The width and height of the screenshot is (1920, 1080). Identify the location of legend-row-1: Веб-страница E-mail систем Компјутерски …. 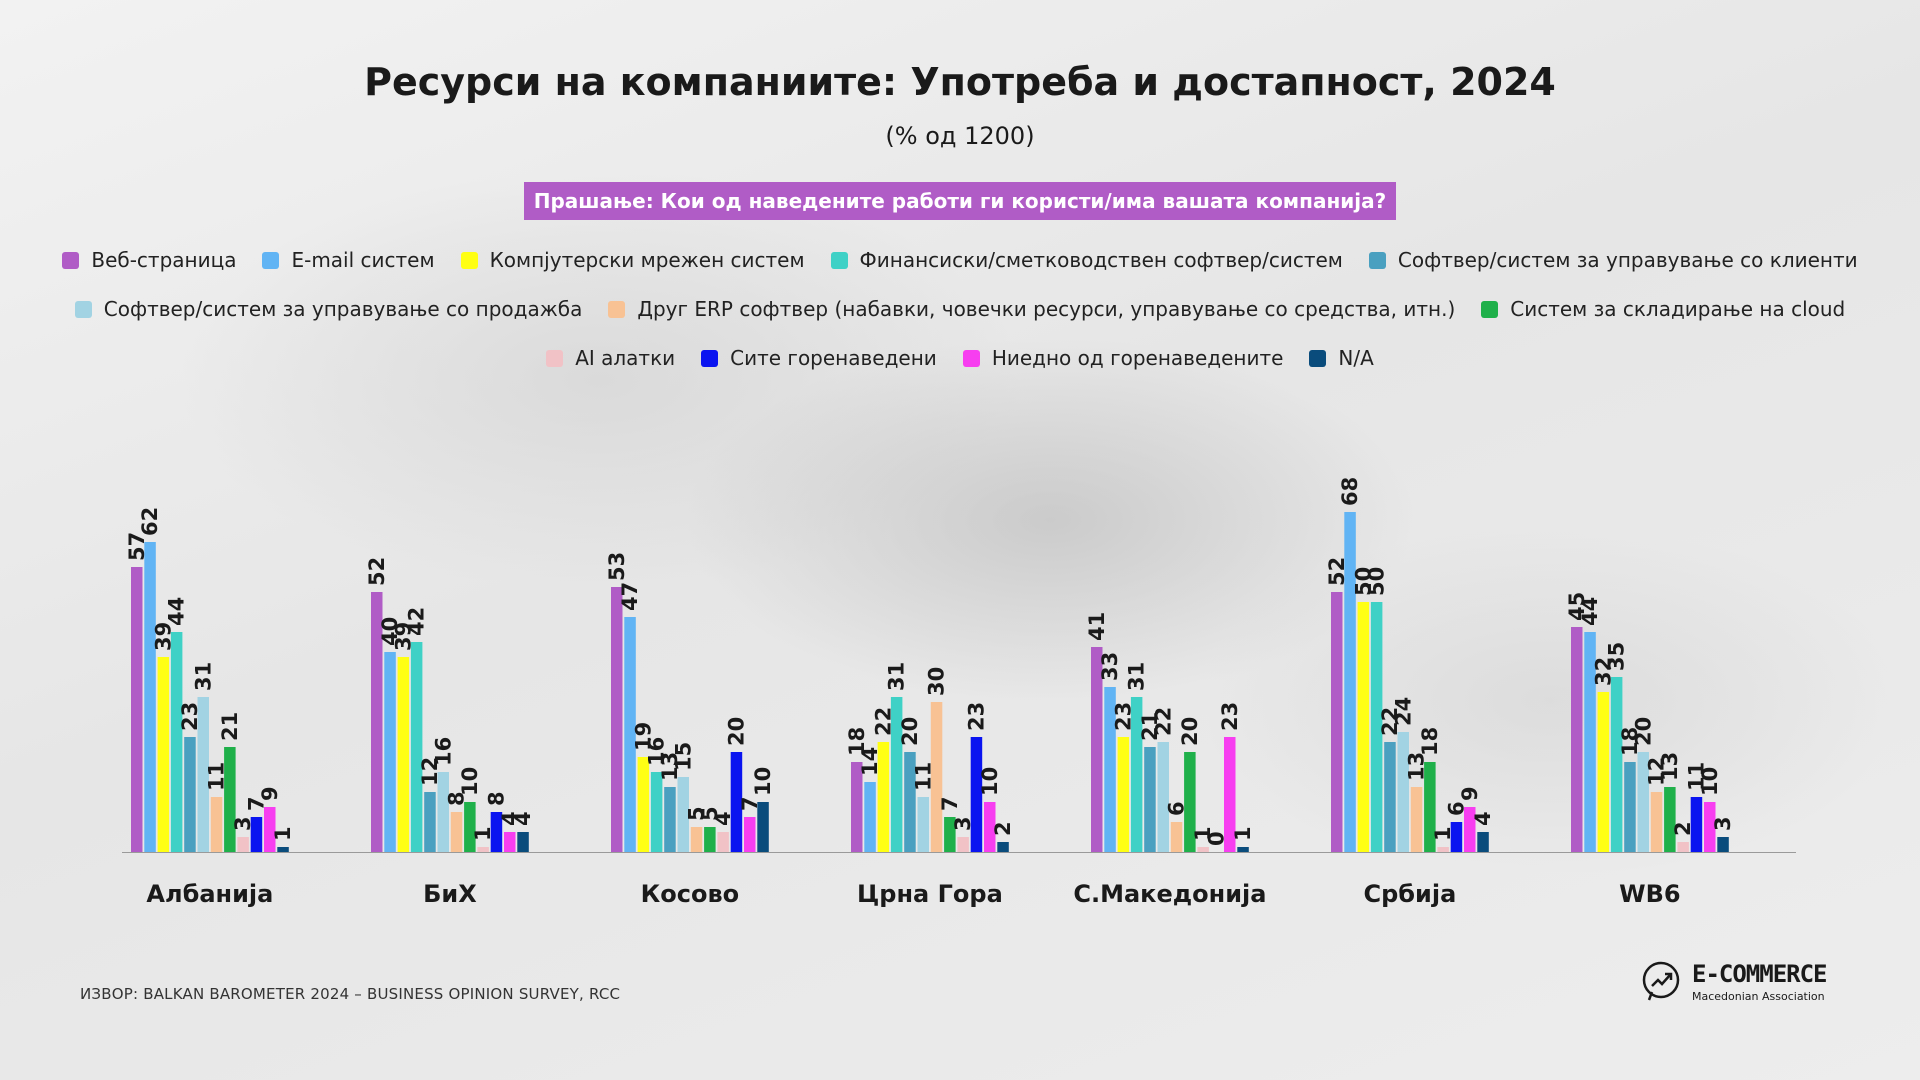
(960, 260).